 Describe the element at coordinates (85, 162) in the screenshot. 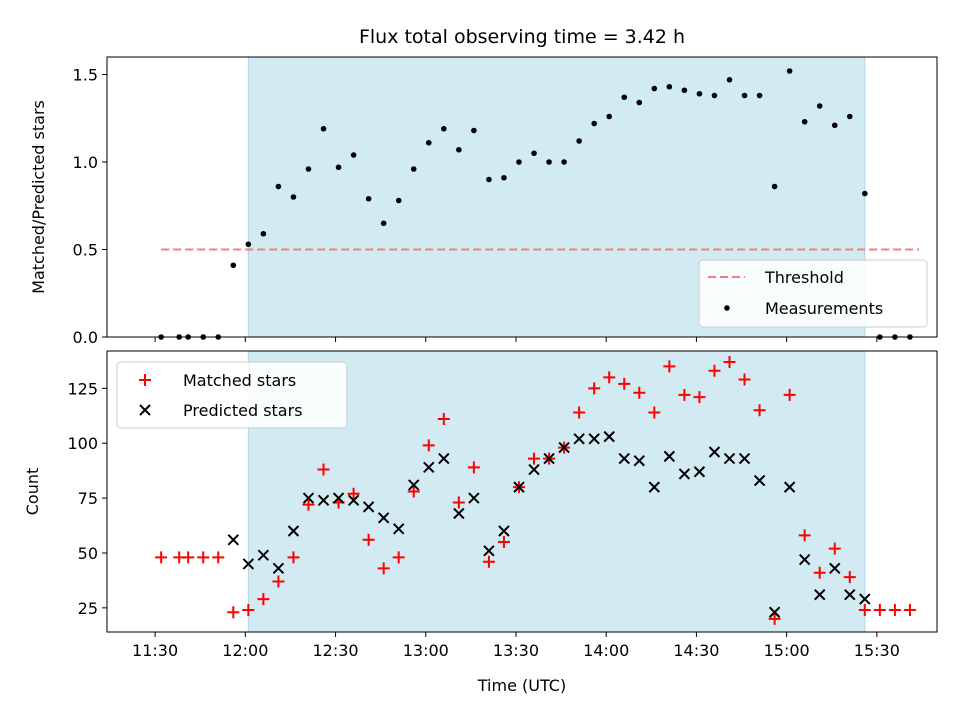

I see `y-tick-label: 1.0` at that location.